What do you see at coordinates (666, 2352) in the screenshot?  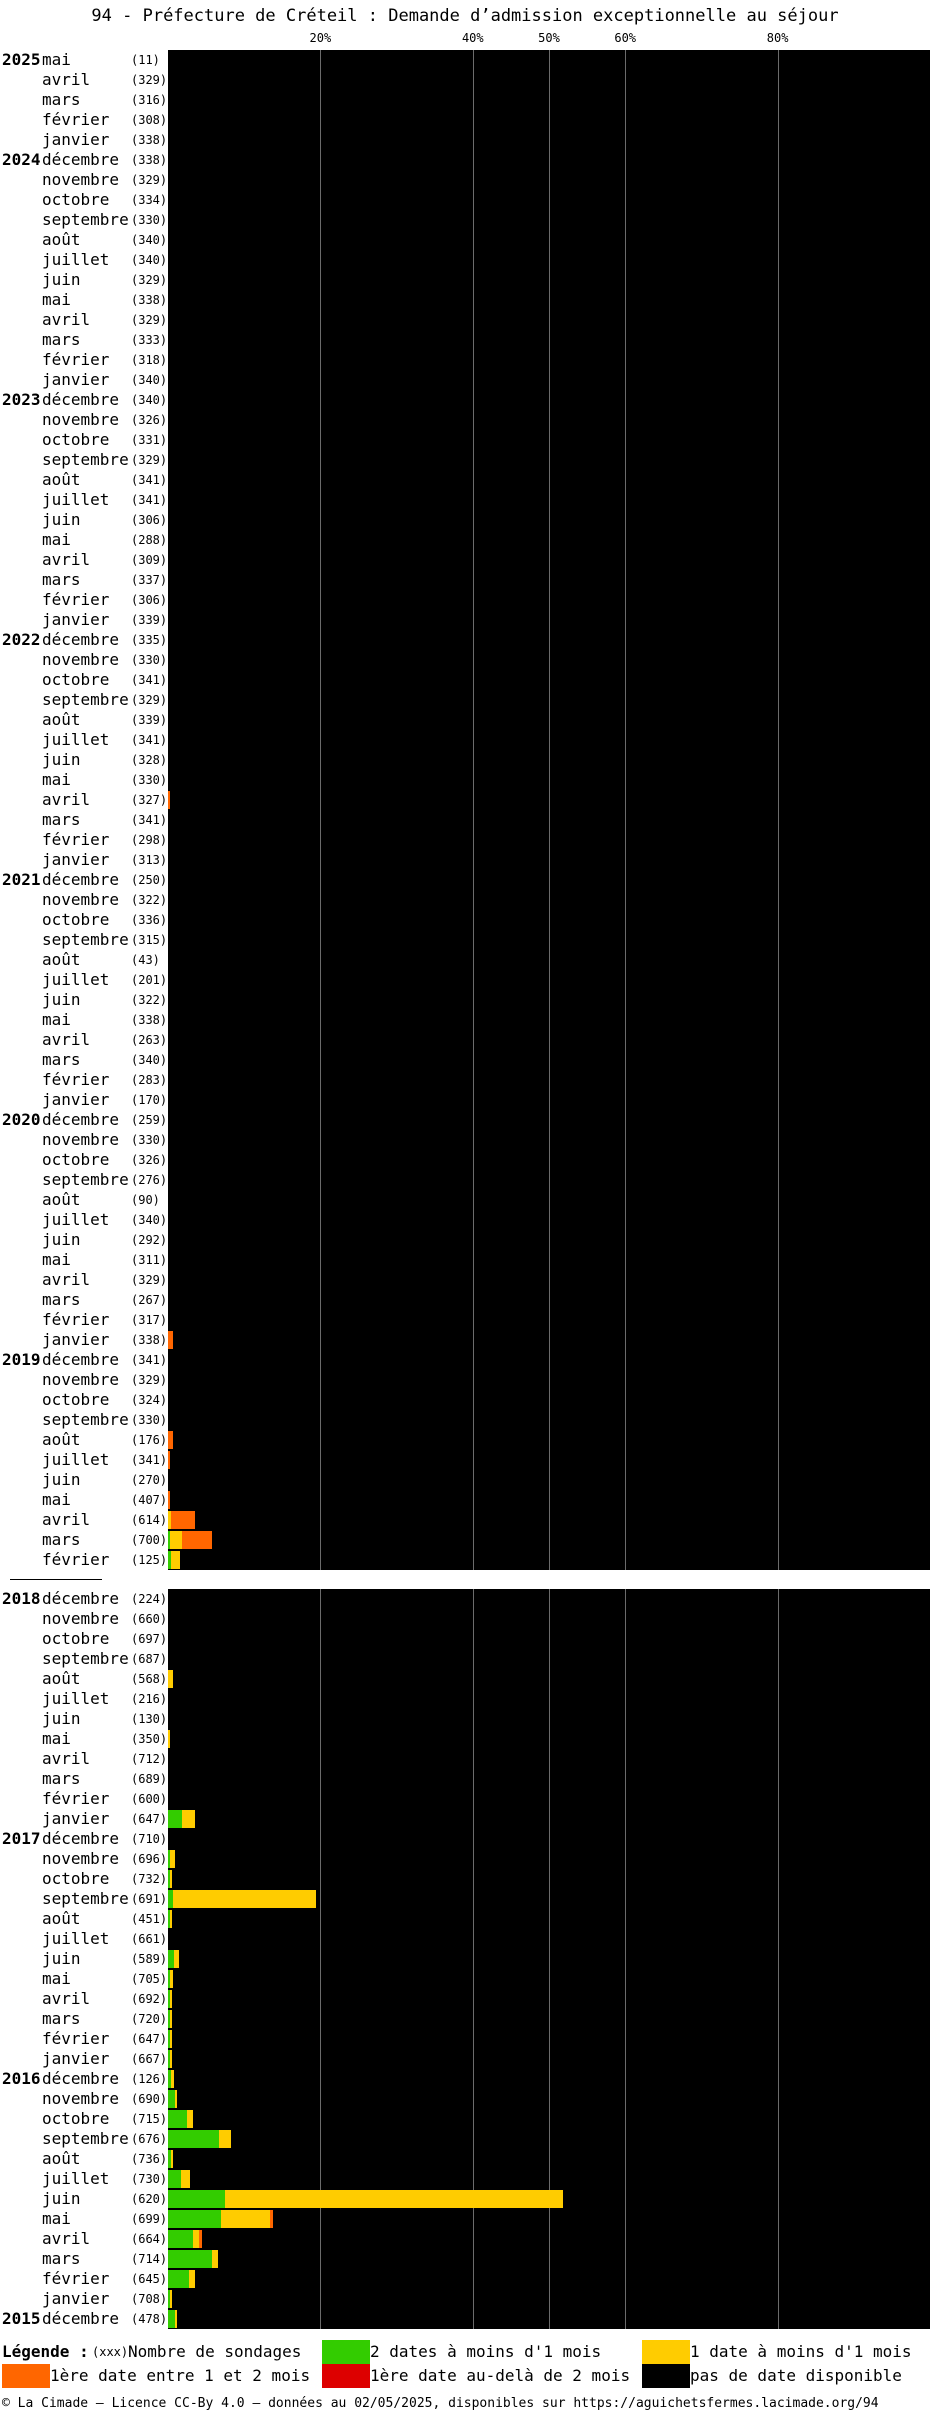 I see `legend-swatch-yellow` at bounding box center [666, 2352].